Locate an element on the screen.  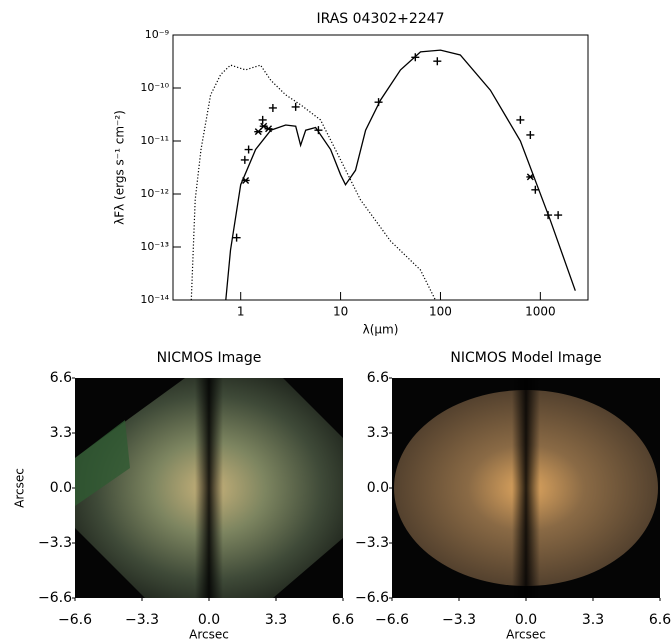
y-axis-label: λFλ (ergs s⁻¹ cm⁻²) is located at coordinates (120, 167).